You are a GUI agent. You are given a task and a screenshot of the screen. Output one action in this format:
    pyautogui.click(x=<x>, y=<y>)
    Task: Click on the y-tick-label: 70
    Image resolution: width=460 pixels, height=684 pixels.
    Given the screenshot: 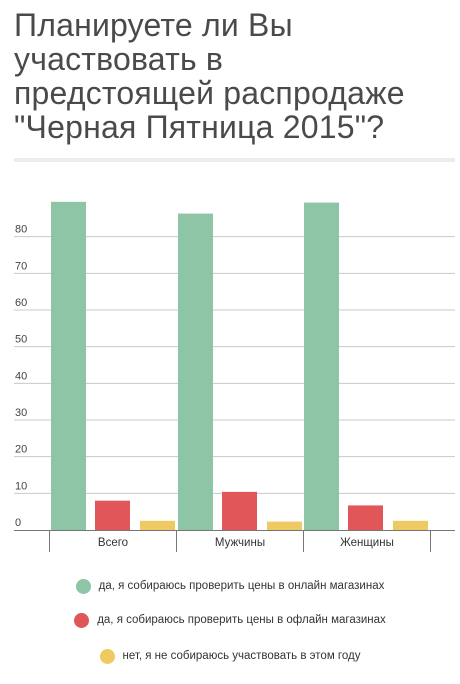 What is the action you would take?
    pyautogui.click(x=21, y=266)
    